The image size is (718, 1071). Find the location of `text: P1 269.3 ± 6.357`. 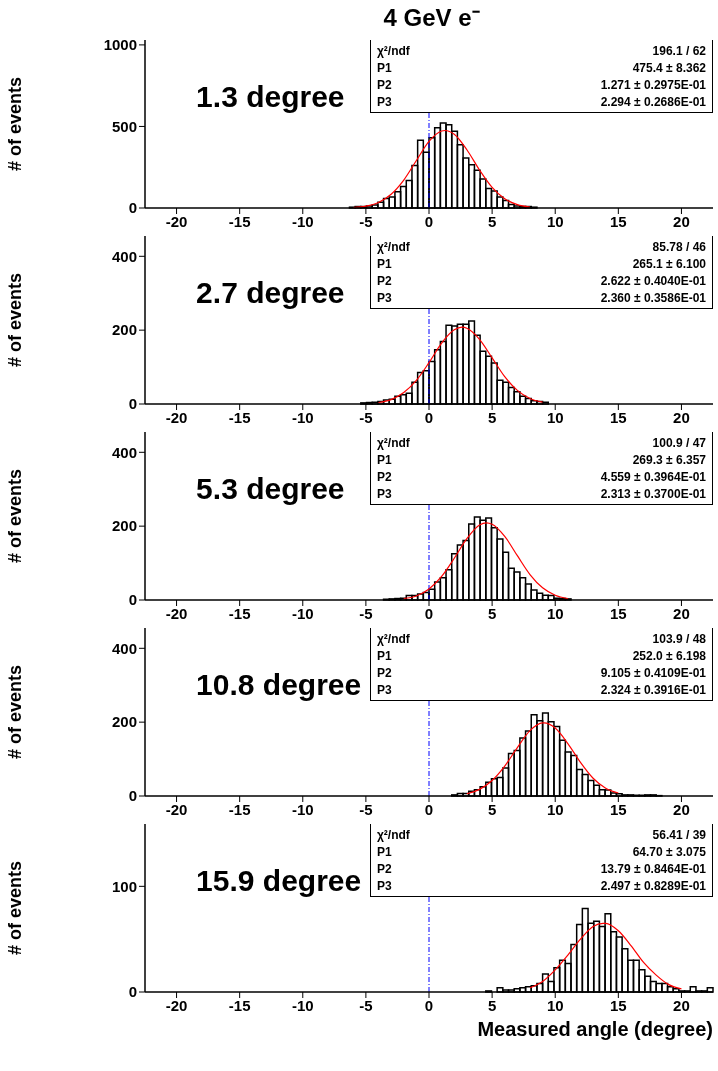

text: P1 269.3 ± 6.357 is located at coordinates (541, 459).